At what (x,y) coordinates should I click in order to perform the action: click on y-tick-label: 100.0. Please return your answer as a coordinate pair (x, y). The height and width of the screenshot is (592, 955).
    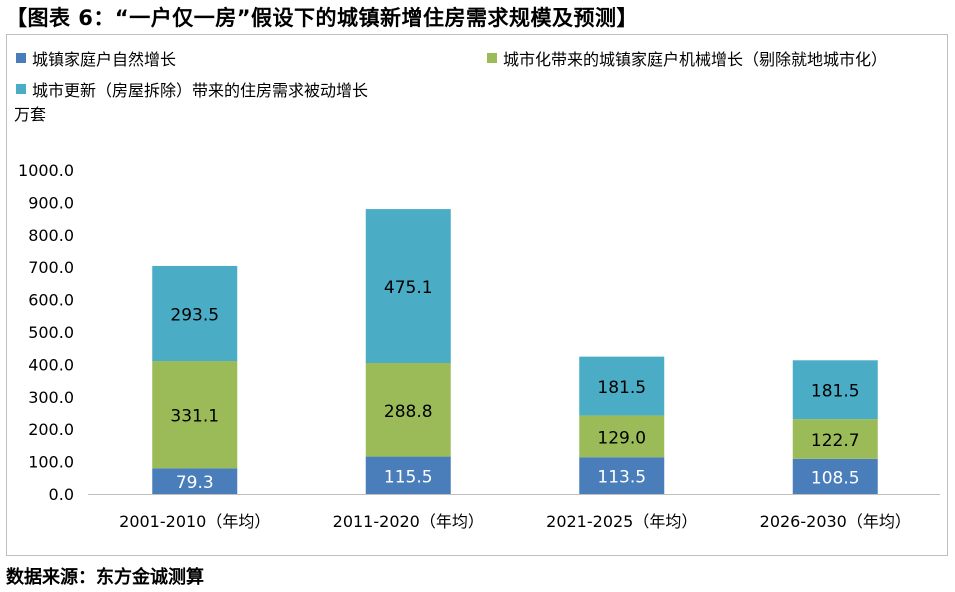
    Looking at the image, I should click on (51, 462).